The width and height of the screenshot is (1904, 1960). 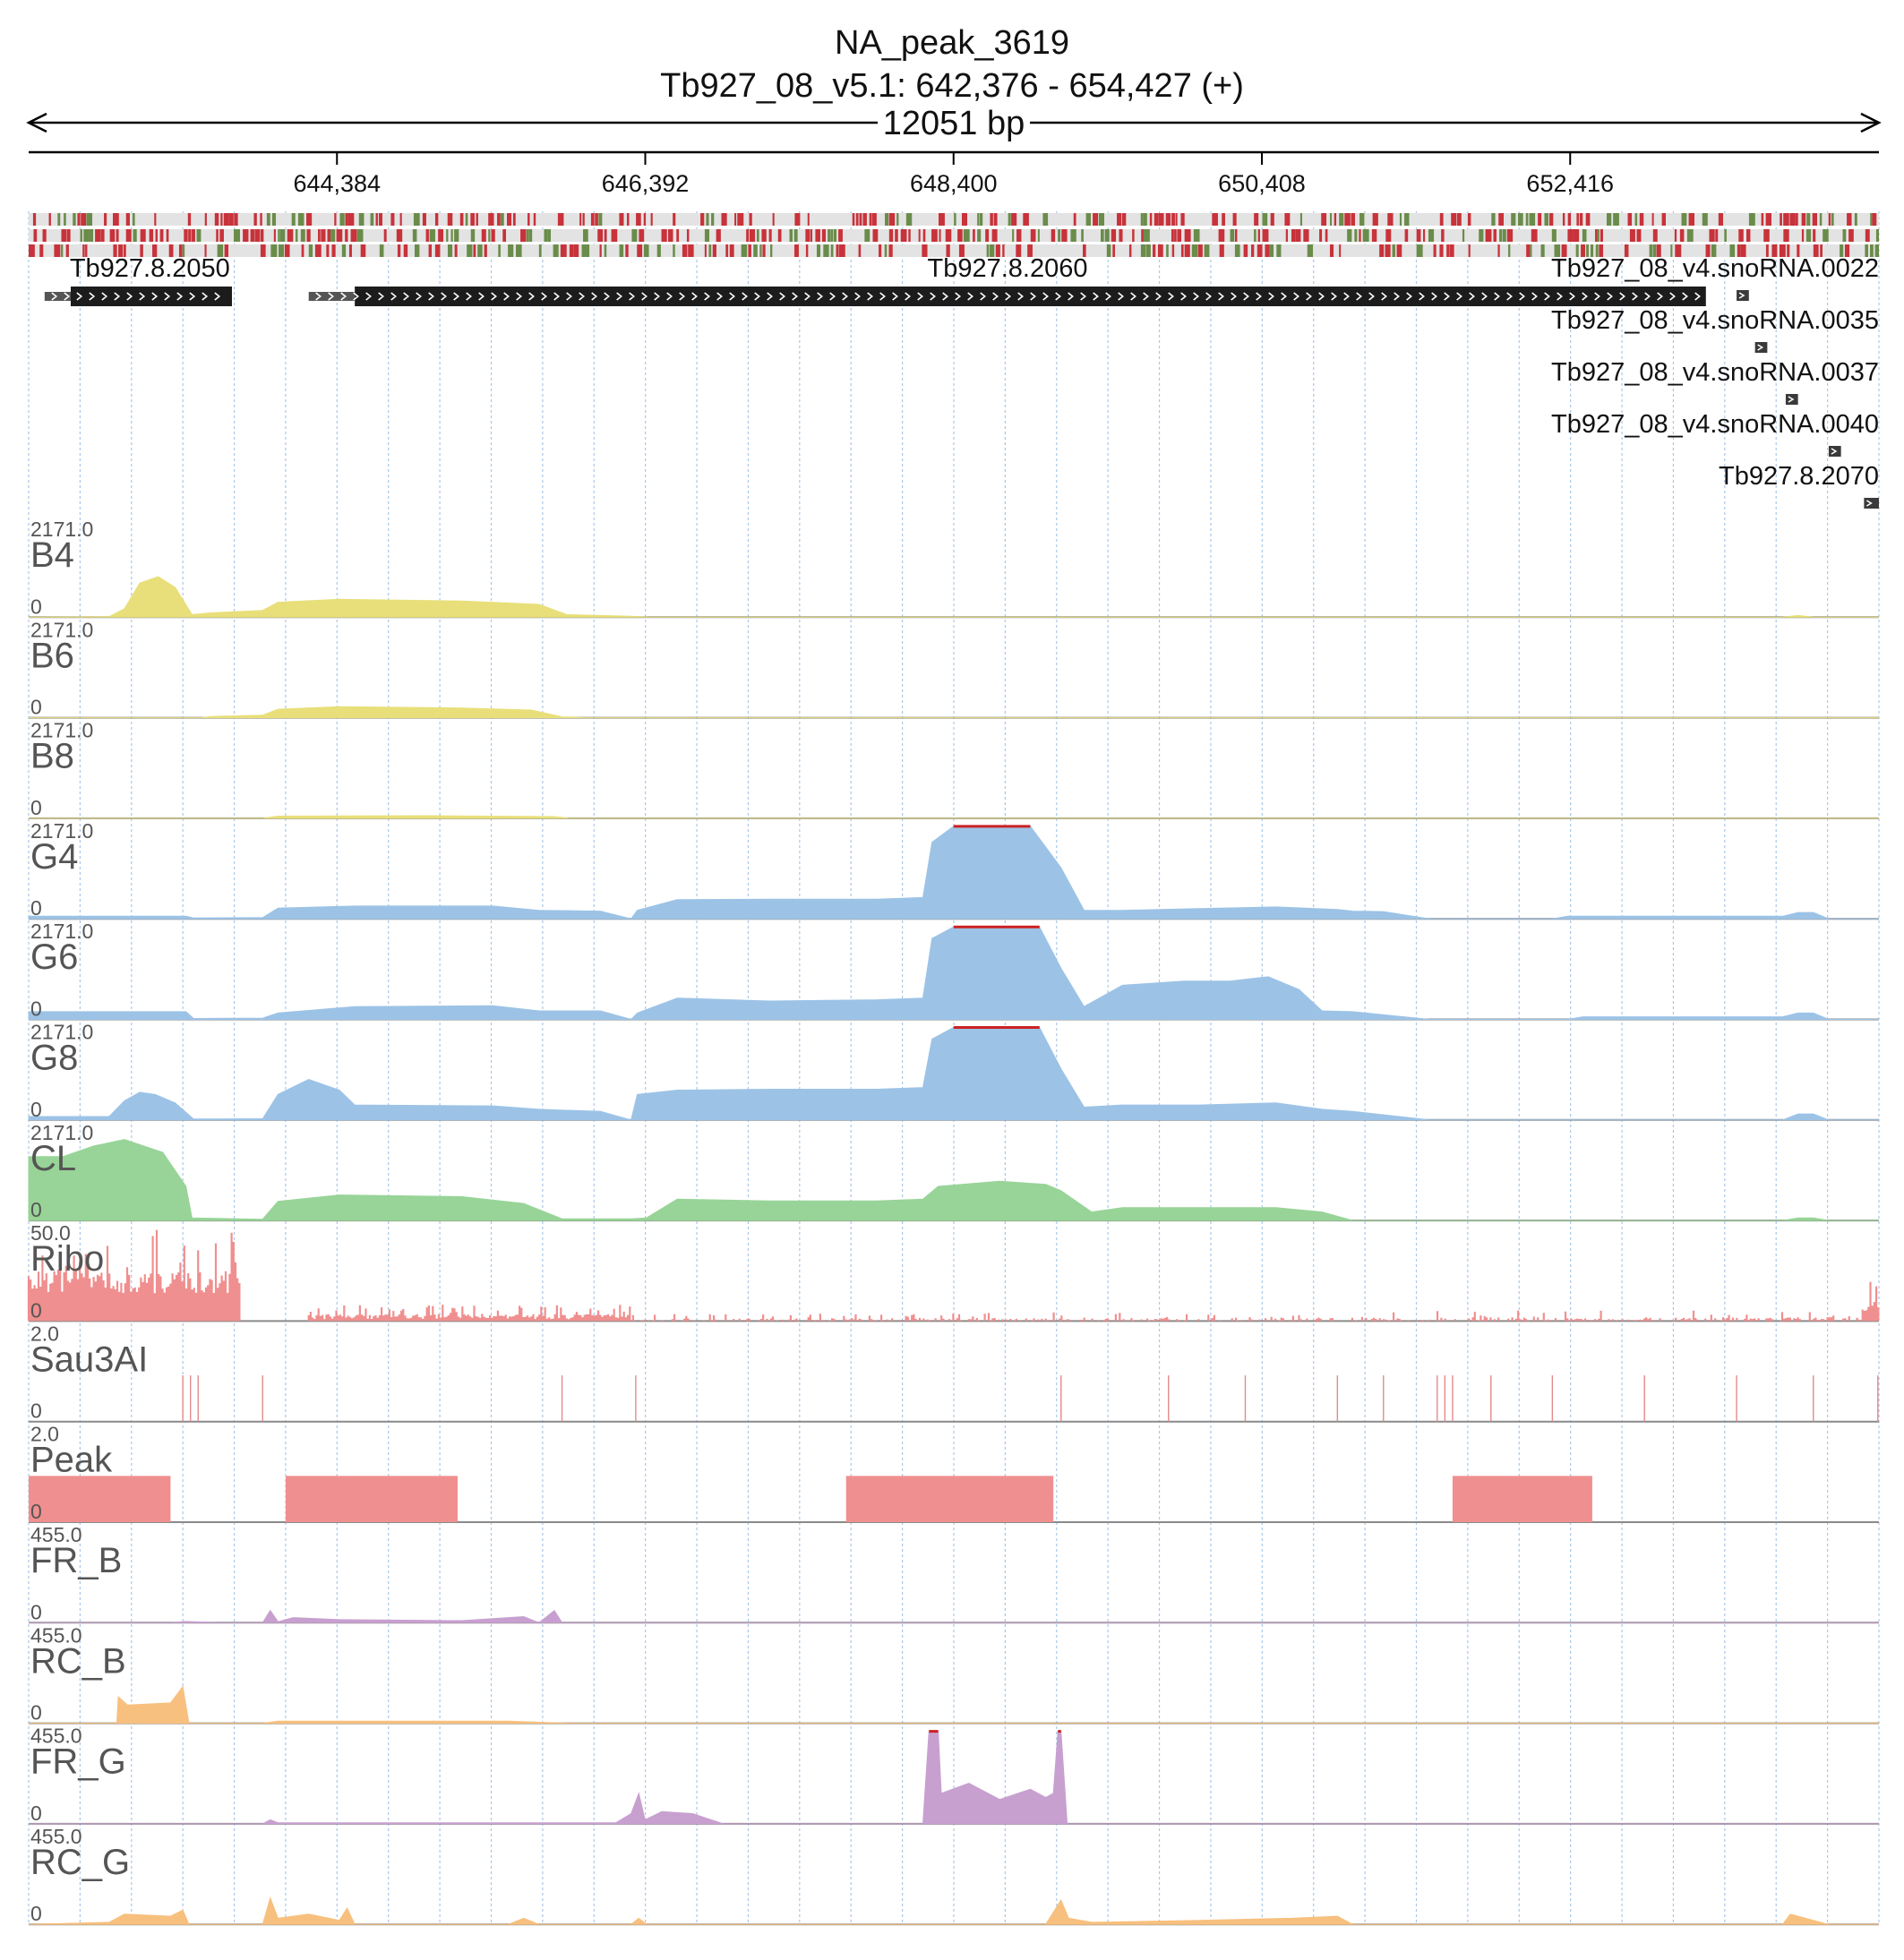 What do you see at coordinates (1871, 122) in the screenshot?
I see `span-arrow-right-head` at bounding box center [1871, 122].